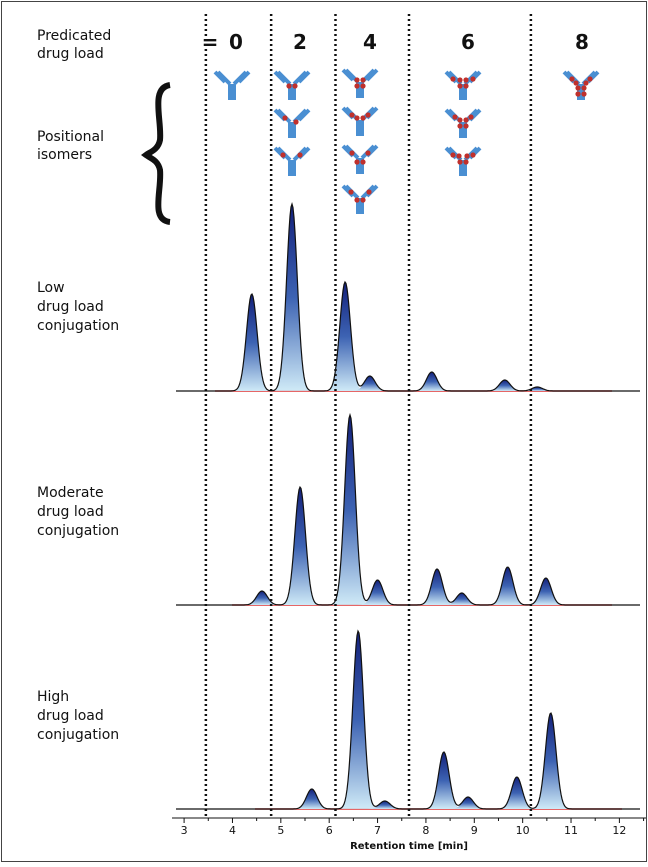  What do you see at coordinates (425, 830) in the screenshot?
I see `x-tick-label: 8` at bounding box center [425, 830].